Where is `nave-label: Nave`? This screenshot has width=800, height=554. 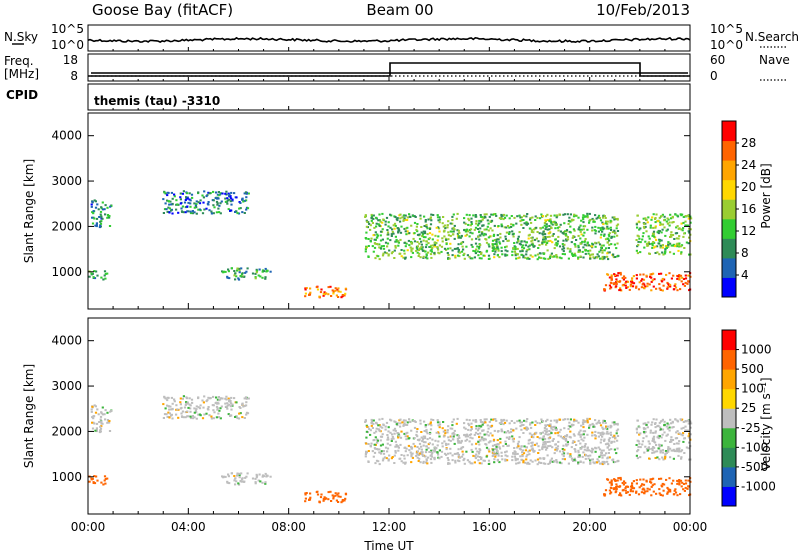 nave-label: Nave is located at coordinates (774, 60).